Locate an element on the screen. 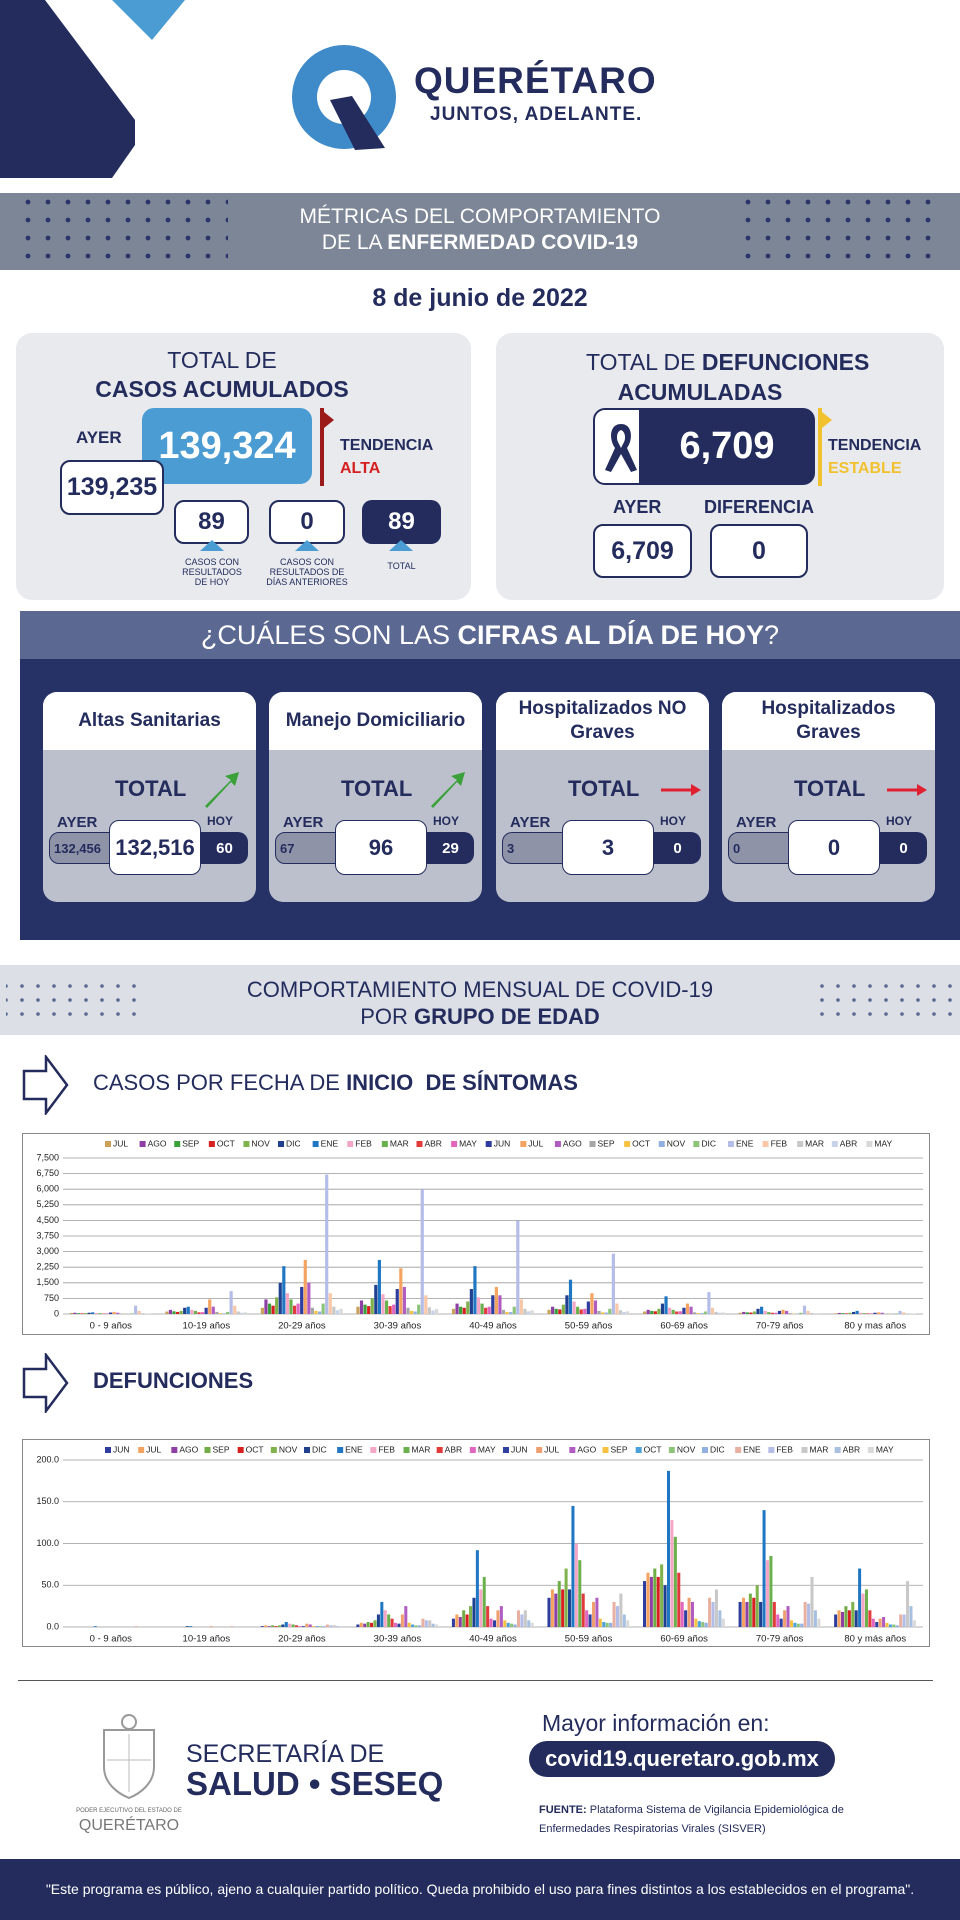  legend-label: NOV is located at coordinates (676, 1143).